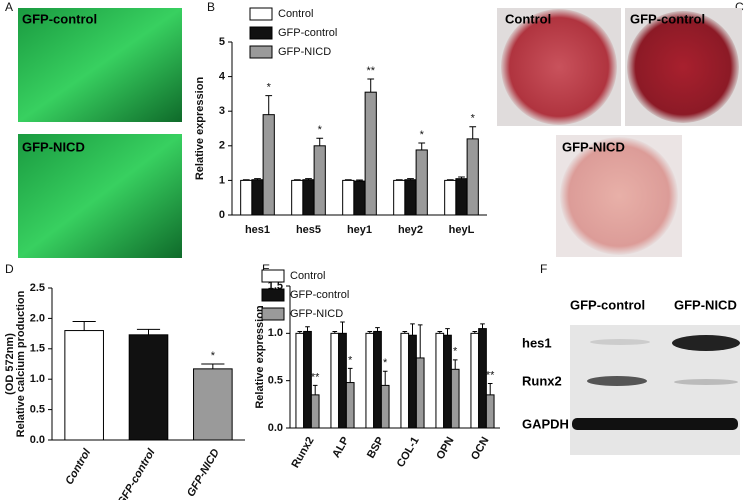 The height and width of the screenshot is (500, 750). I want to click on image-label: Control, so click(528, 18).